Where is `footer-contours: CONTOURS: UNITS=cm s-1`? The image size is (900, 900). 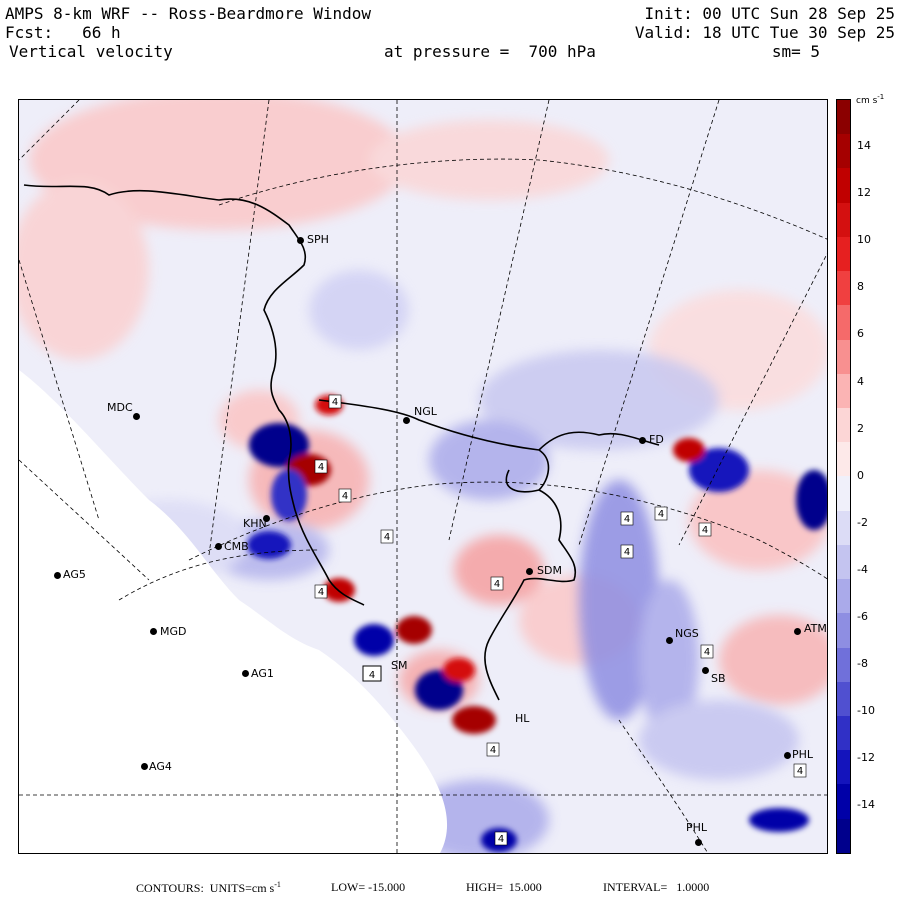
footer-contours: CONTOURS: UNITS=cm s-1 is located at coordinates (208, 887).